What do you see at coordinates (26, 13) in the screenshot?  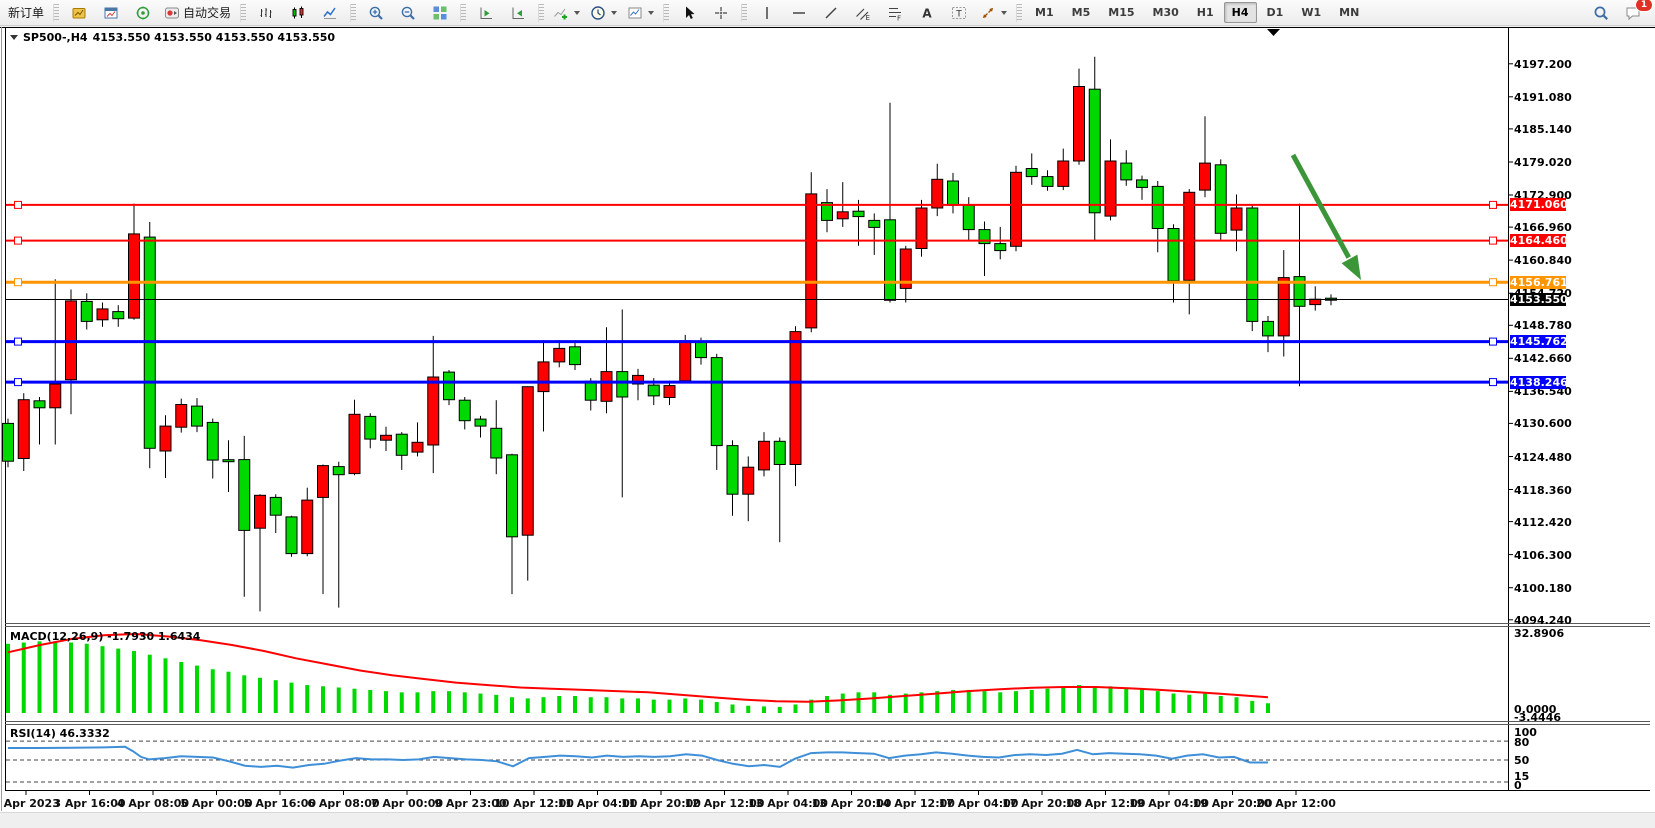 I see `new-order-button: 新订单` at bounding box center [26, 13].